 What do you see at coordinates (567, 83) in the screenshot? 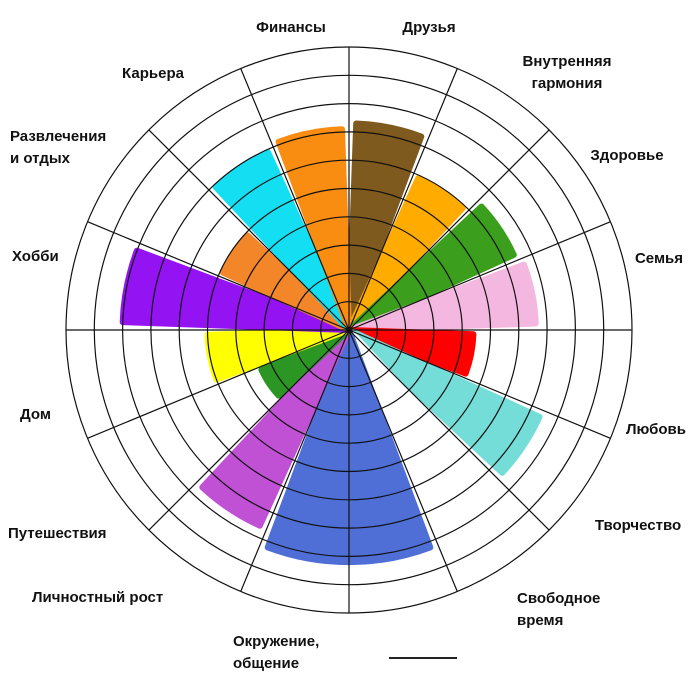
I see `label-inner-harmony-line2: гармония` at bounding box center [567, 83].